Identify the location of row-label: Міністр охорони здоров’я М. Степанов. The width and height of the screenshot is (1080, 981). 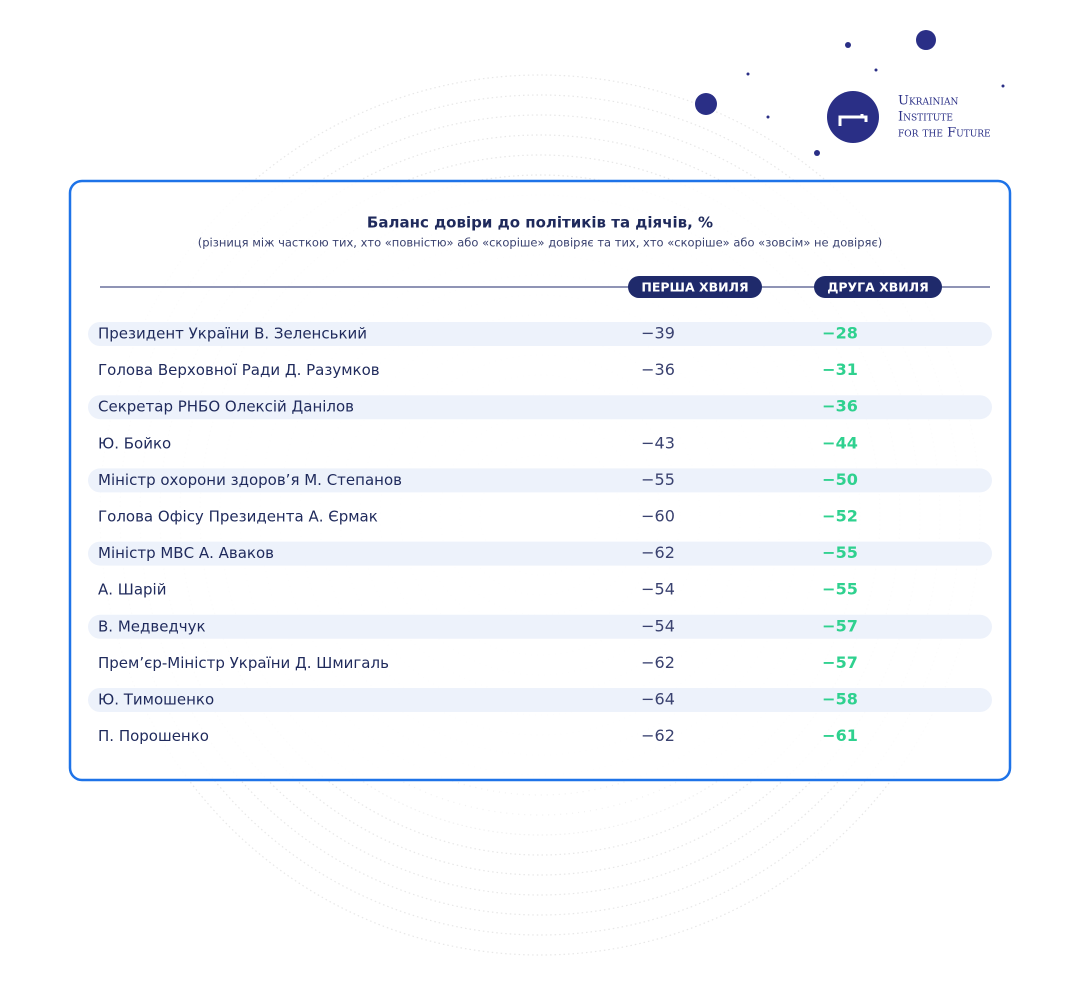
(250, 480).